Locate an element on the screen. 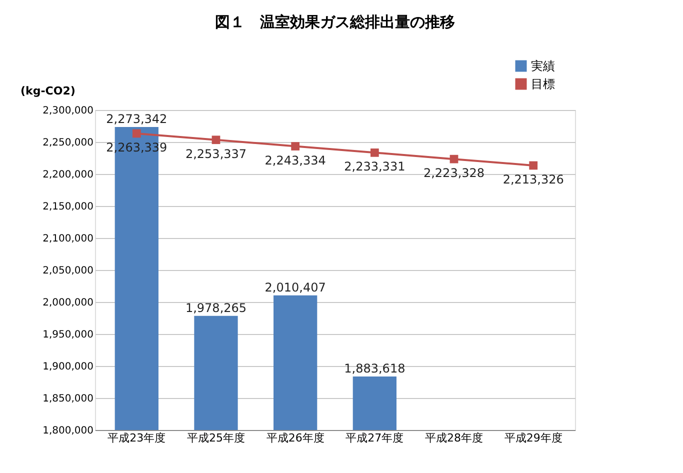 The height and width of the screenshot is (473, 683). x-tick-label: 平成29年度 is located at coordinates (533, 438).